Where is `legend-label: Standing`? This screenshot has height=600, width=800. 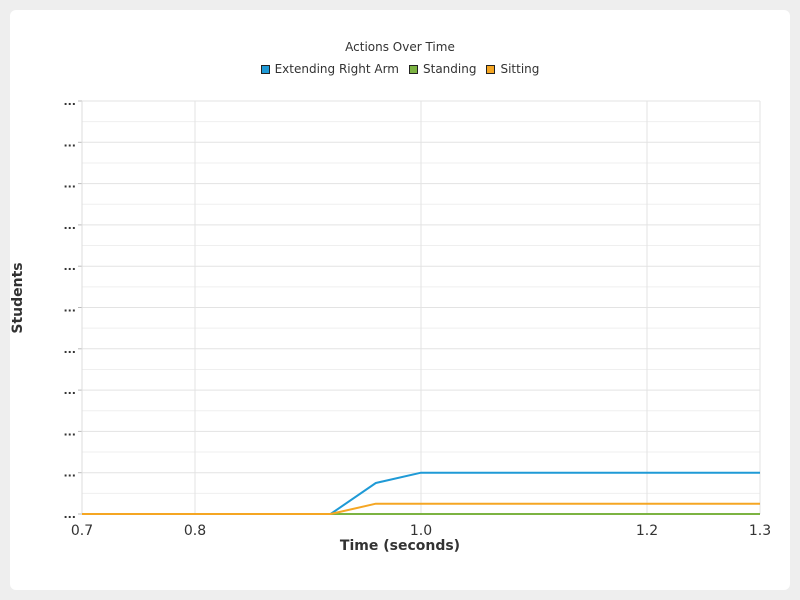 legend-label: Standing is located at coordinates (450, 69).